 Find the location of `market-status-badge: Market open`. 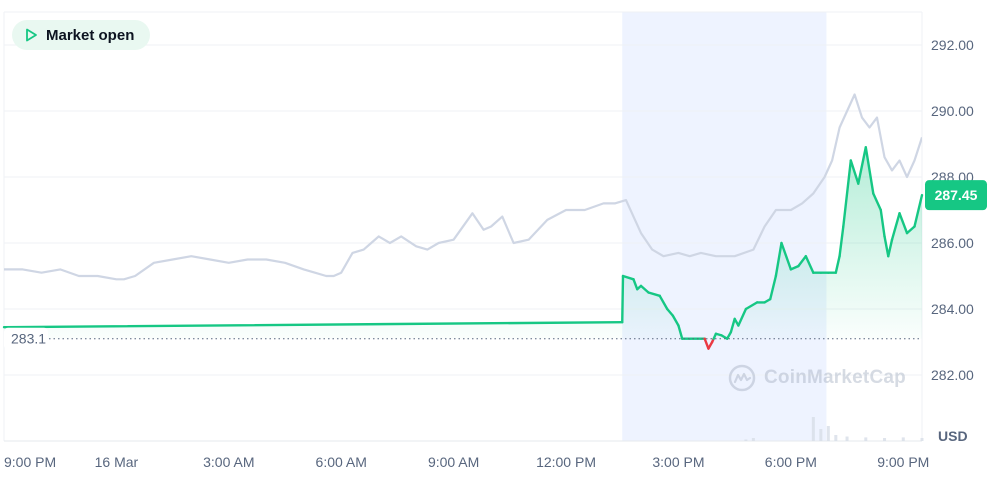

market-status-badge: Market open is located at coordinates (81, 35).